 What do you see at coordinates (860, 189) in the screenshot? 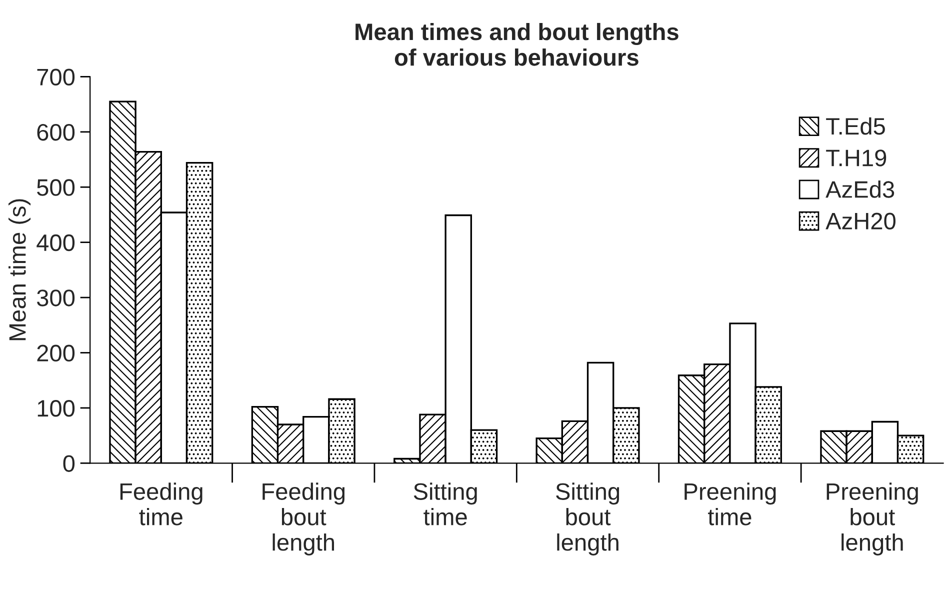
I see `legend-label: AzEd3` at bounding box center [860, 189].